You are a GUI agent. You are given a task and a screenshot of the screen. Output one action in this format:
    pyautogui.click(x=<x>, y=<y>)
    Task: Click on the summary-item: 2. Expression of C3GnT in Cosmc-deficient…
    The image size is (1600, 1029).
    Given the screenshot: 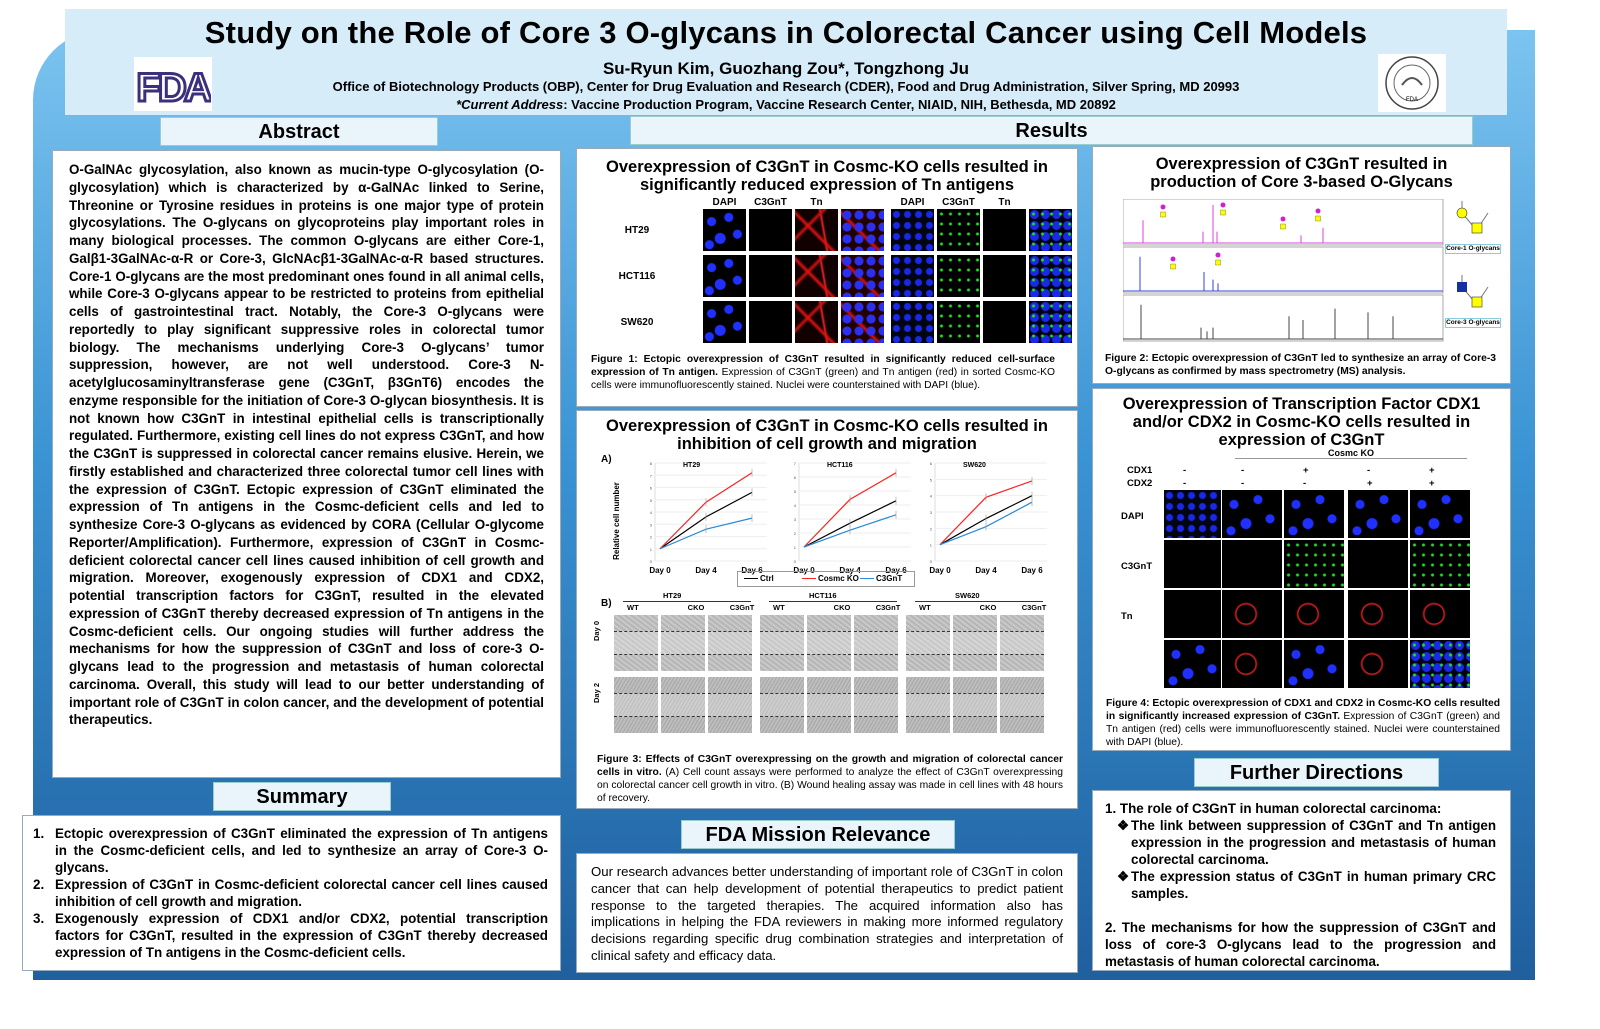 What is the action you would take?
    pyautogui.click(x=290, y=893)
    